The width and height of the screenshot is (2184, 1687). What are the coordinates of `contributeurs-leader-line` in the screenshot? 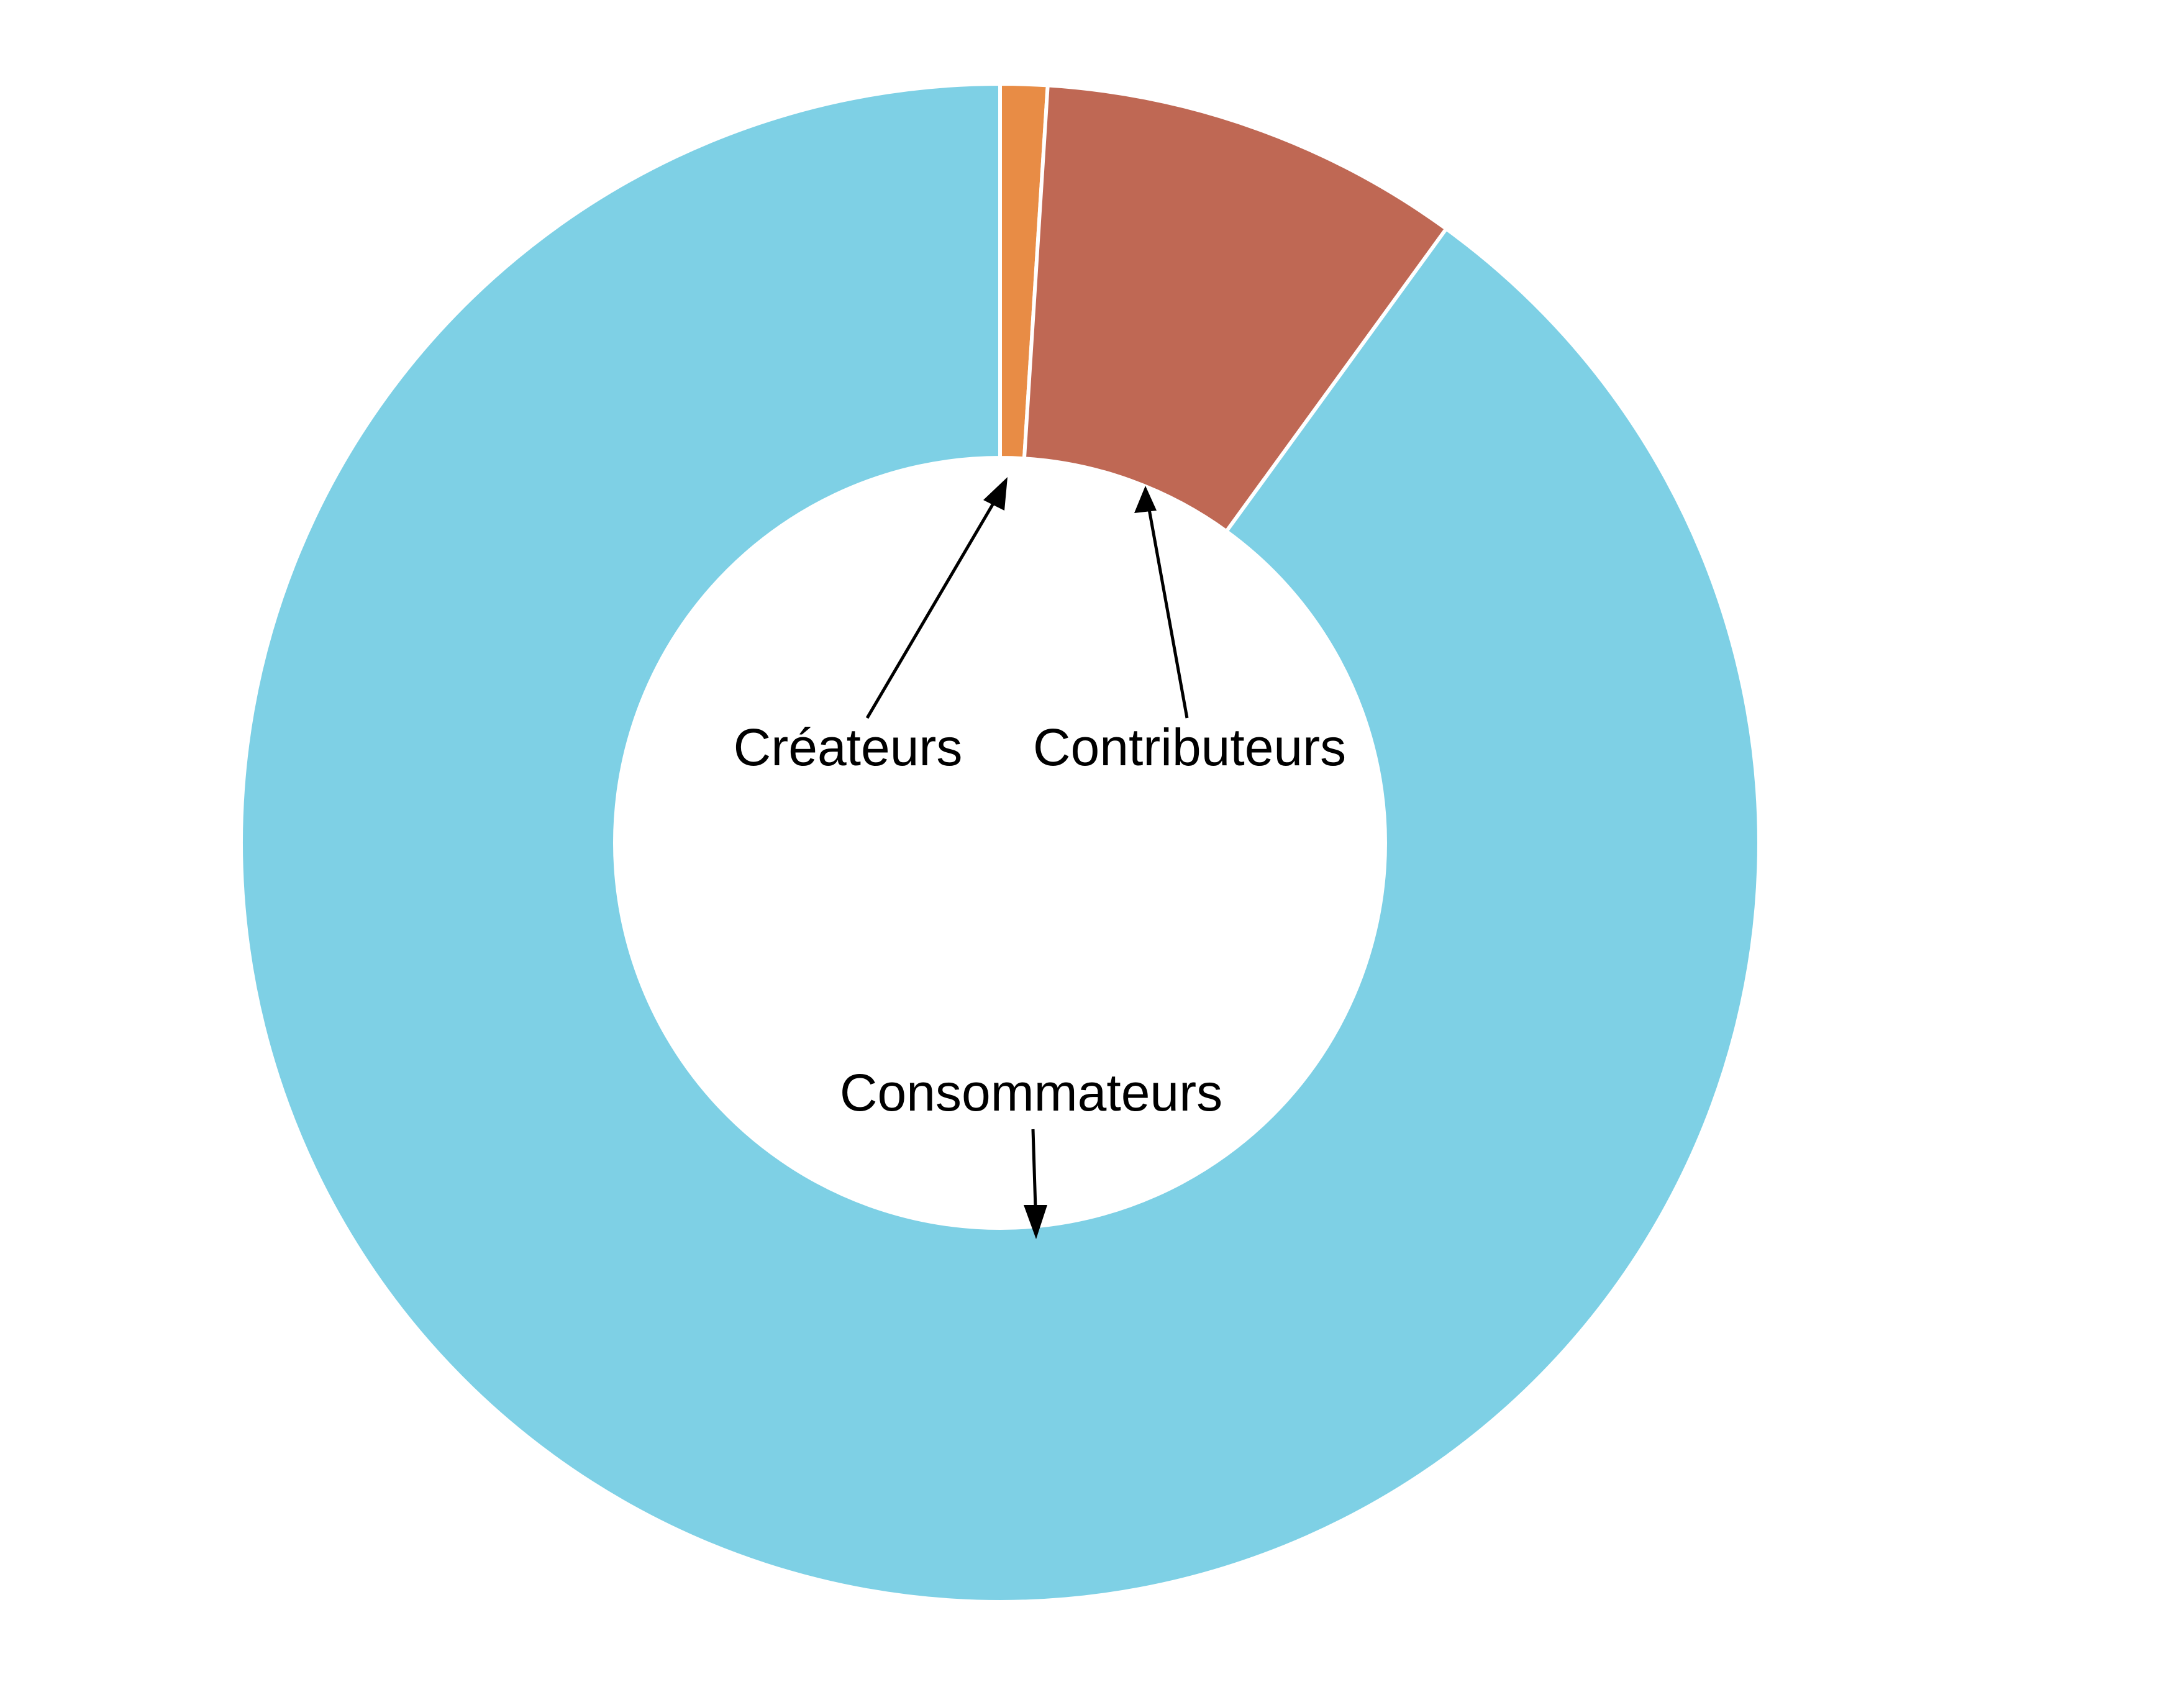 It's located at (1168, 614).